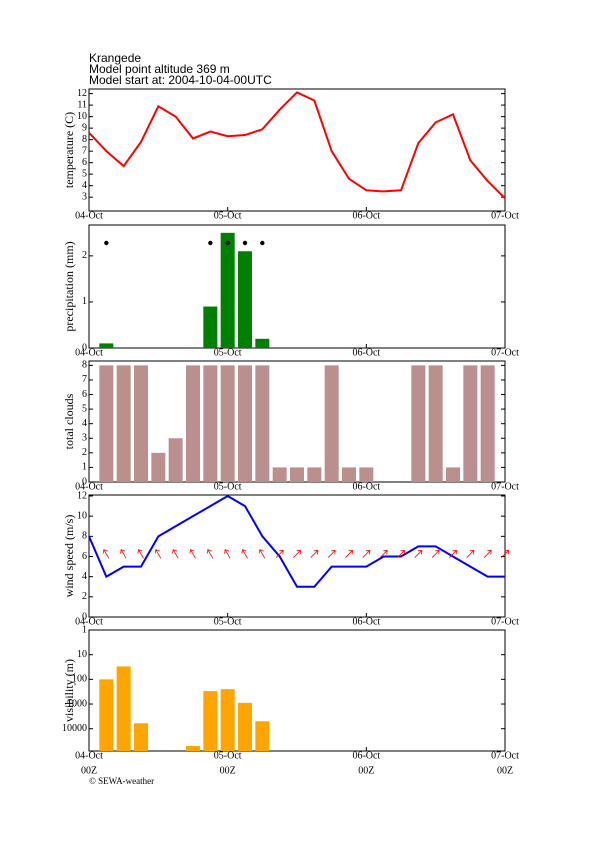  What do you see at coordinates (84, 365) in the screenshot?
I see `y-tick-label: 8` at bounding box center [84, 365].